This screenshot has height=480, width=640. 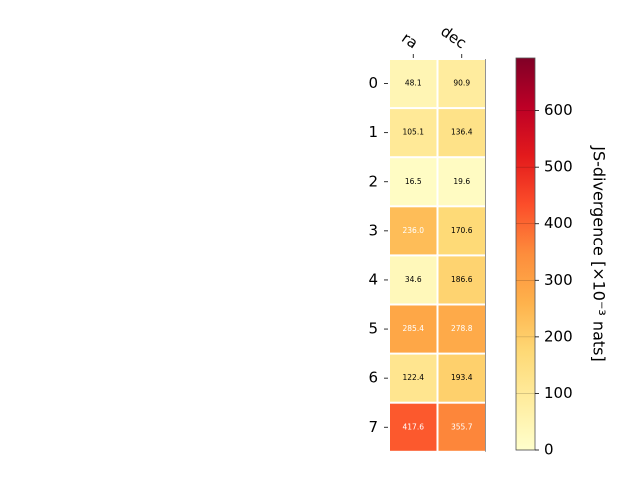 What do you see at coordinates (558, 110) in the screenshot?
I see `colorbar-tick-label: 600` at bounding box center [558, 110].